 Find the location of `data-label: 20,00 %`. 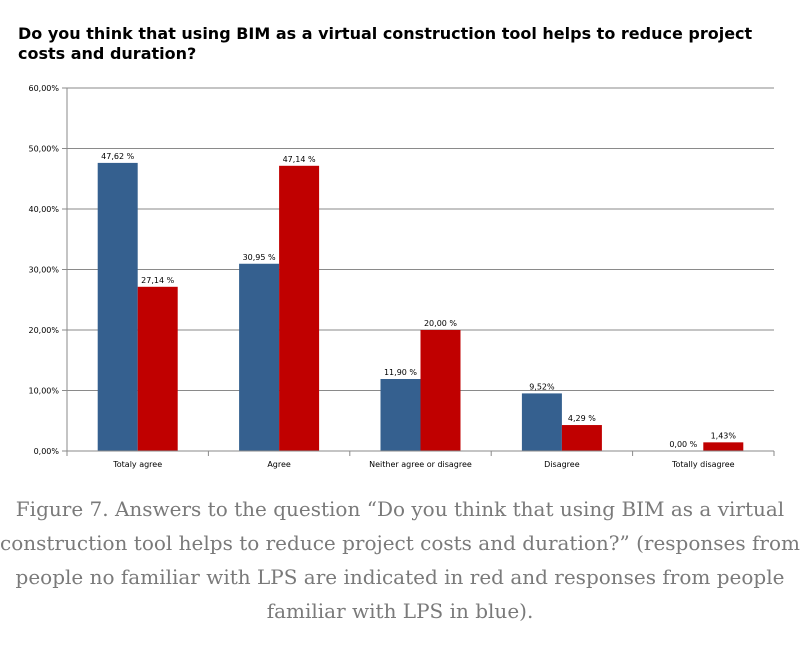

data-label: 20,00 % is located at coordinates (440, 323).